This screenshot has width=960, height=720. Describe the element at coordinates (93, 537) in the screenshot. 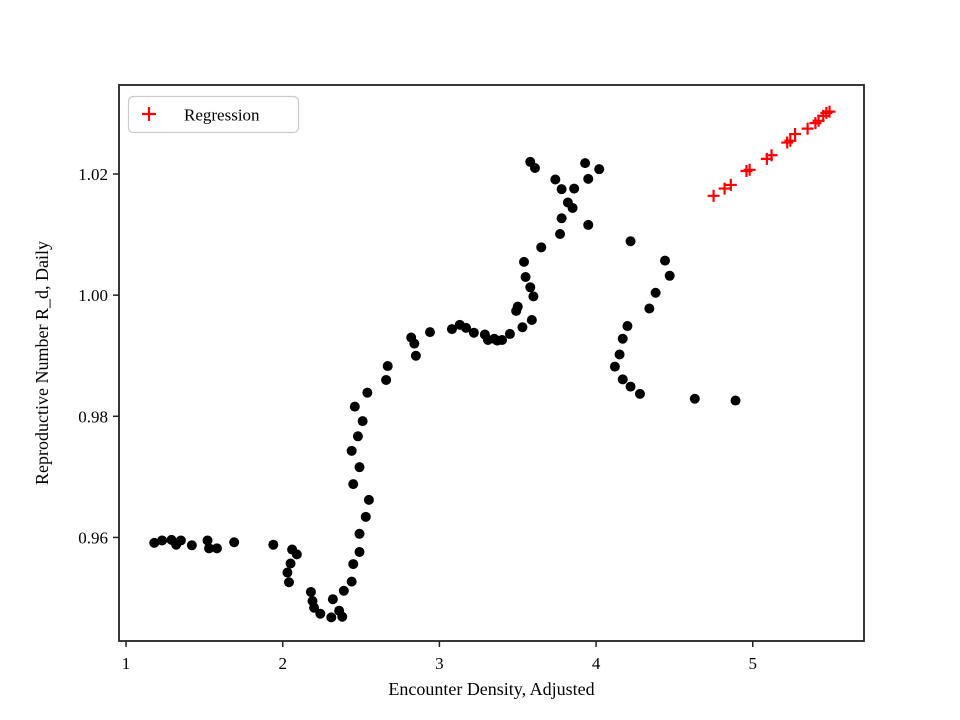

I see `y-tick-label: 0.96` at that location.